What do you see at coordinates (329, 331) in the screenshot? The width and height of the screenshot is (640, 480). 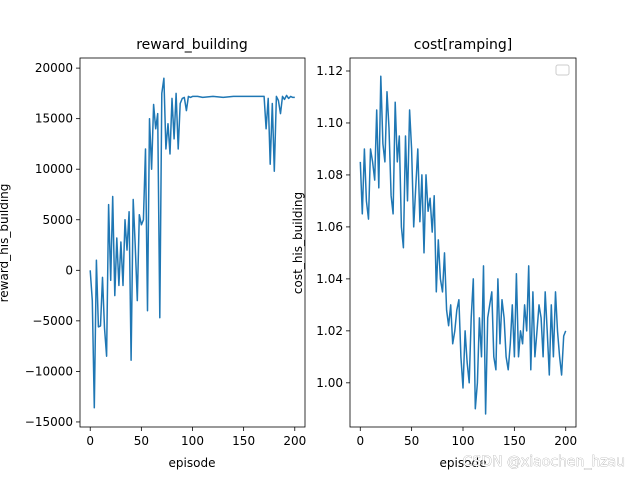 I see `y-tick-label: 1.02` at bounding box center [329, 331].